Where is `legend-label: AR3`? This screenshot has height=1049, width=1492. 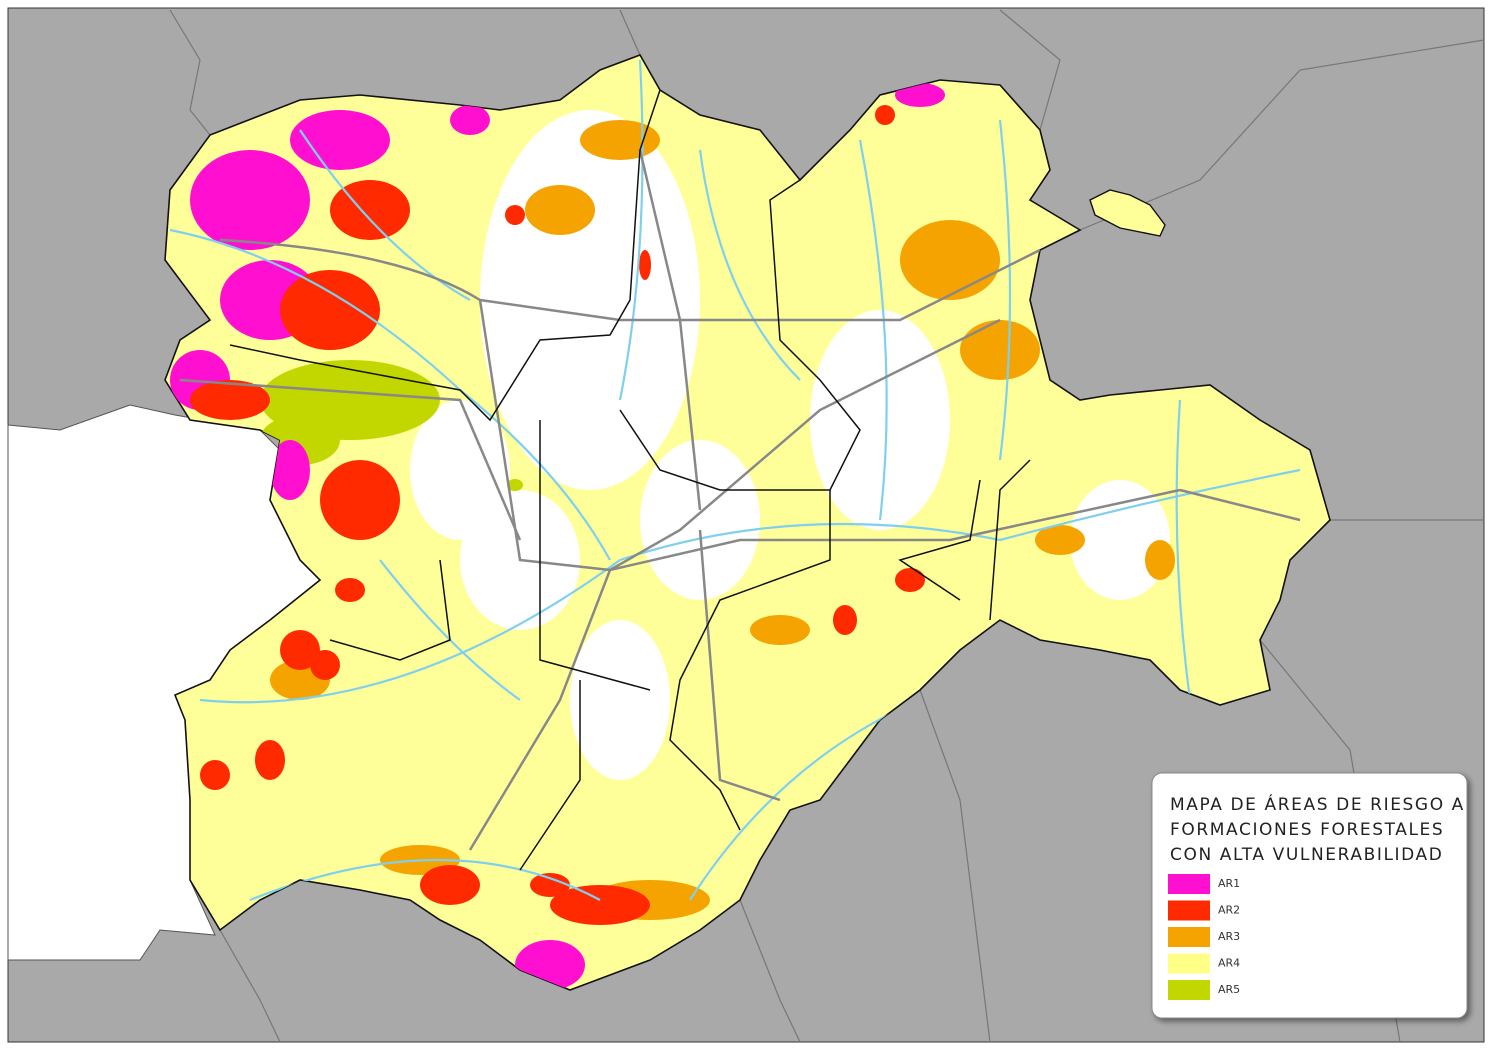 legend-label: AR3 is located at coordinates (1229, 936).